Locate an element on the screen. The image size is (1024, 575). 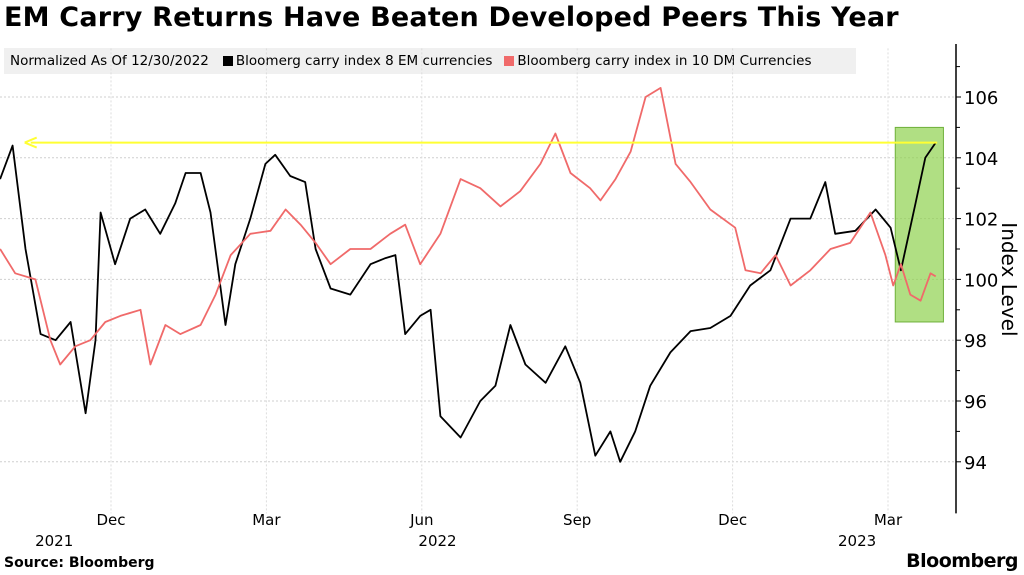
legend-swatch-dm is located at coordinates (509, 61).